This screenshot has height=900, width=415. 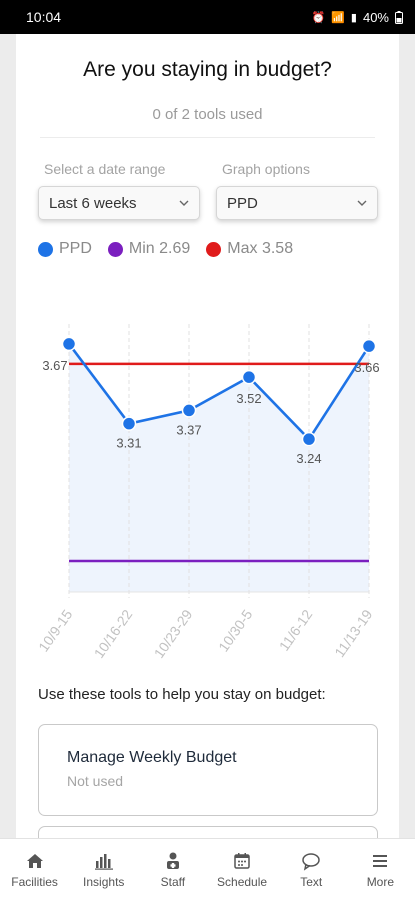 What do you see at coordinates (353, 633) in the screenshot?
I see `x-tick-label: 11/13-19` at bounding box center [353, 633].